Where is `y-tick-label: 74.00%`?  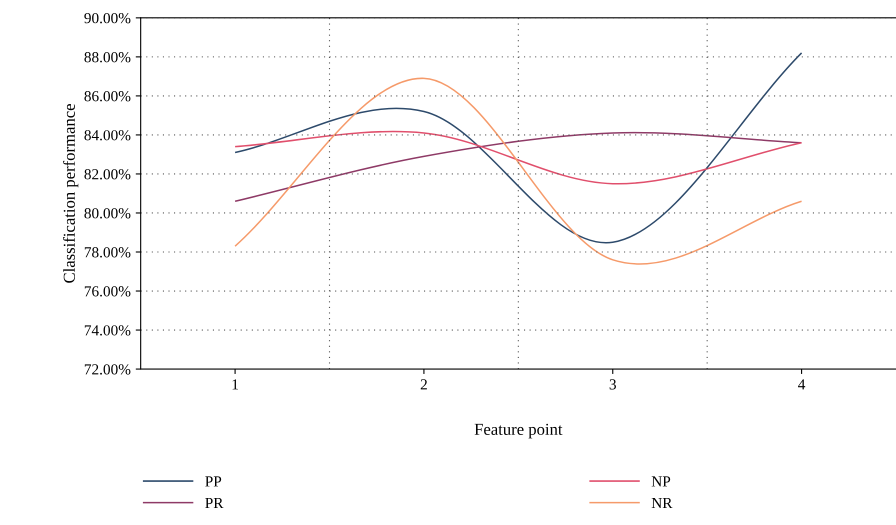 y-tick-label: 74.00% is located at coordinates (107, 330).